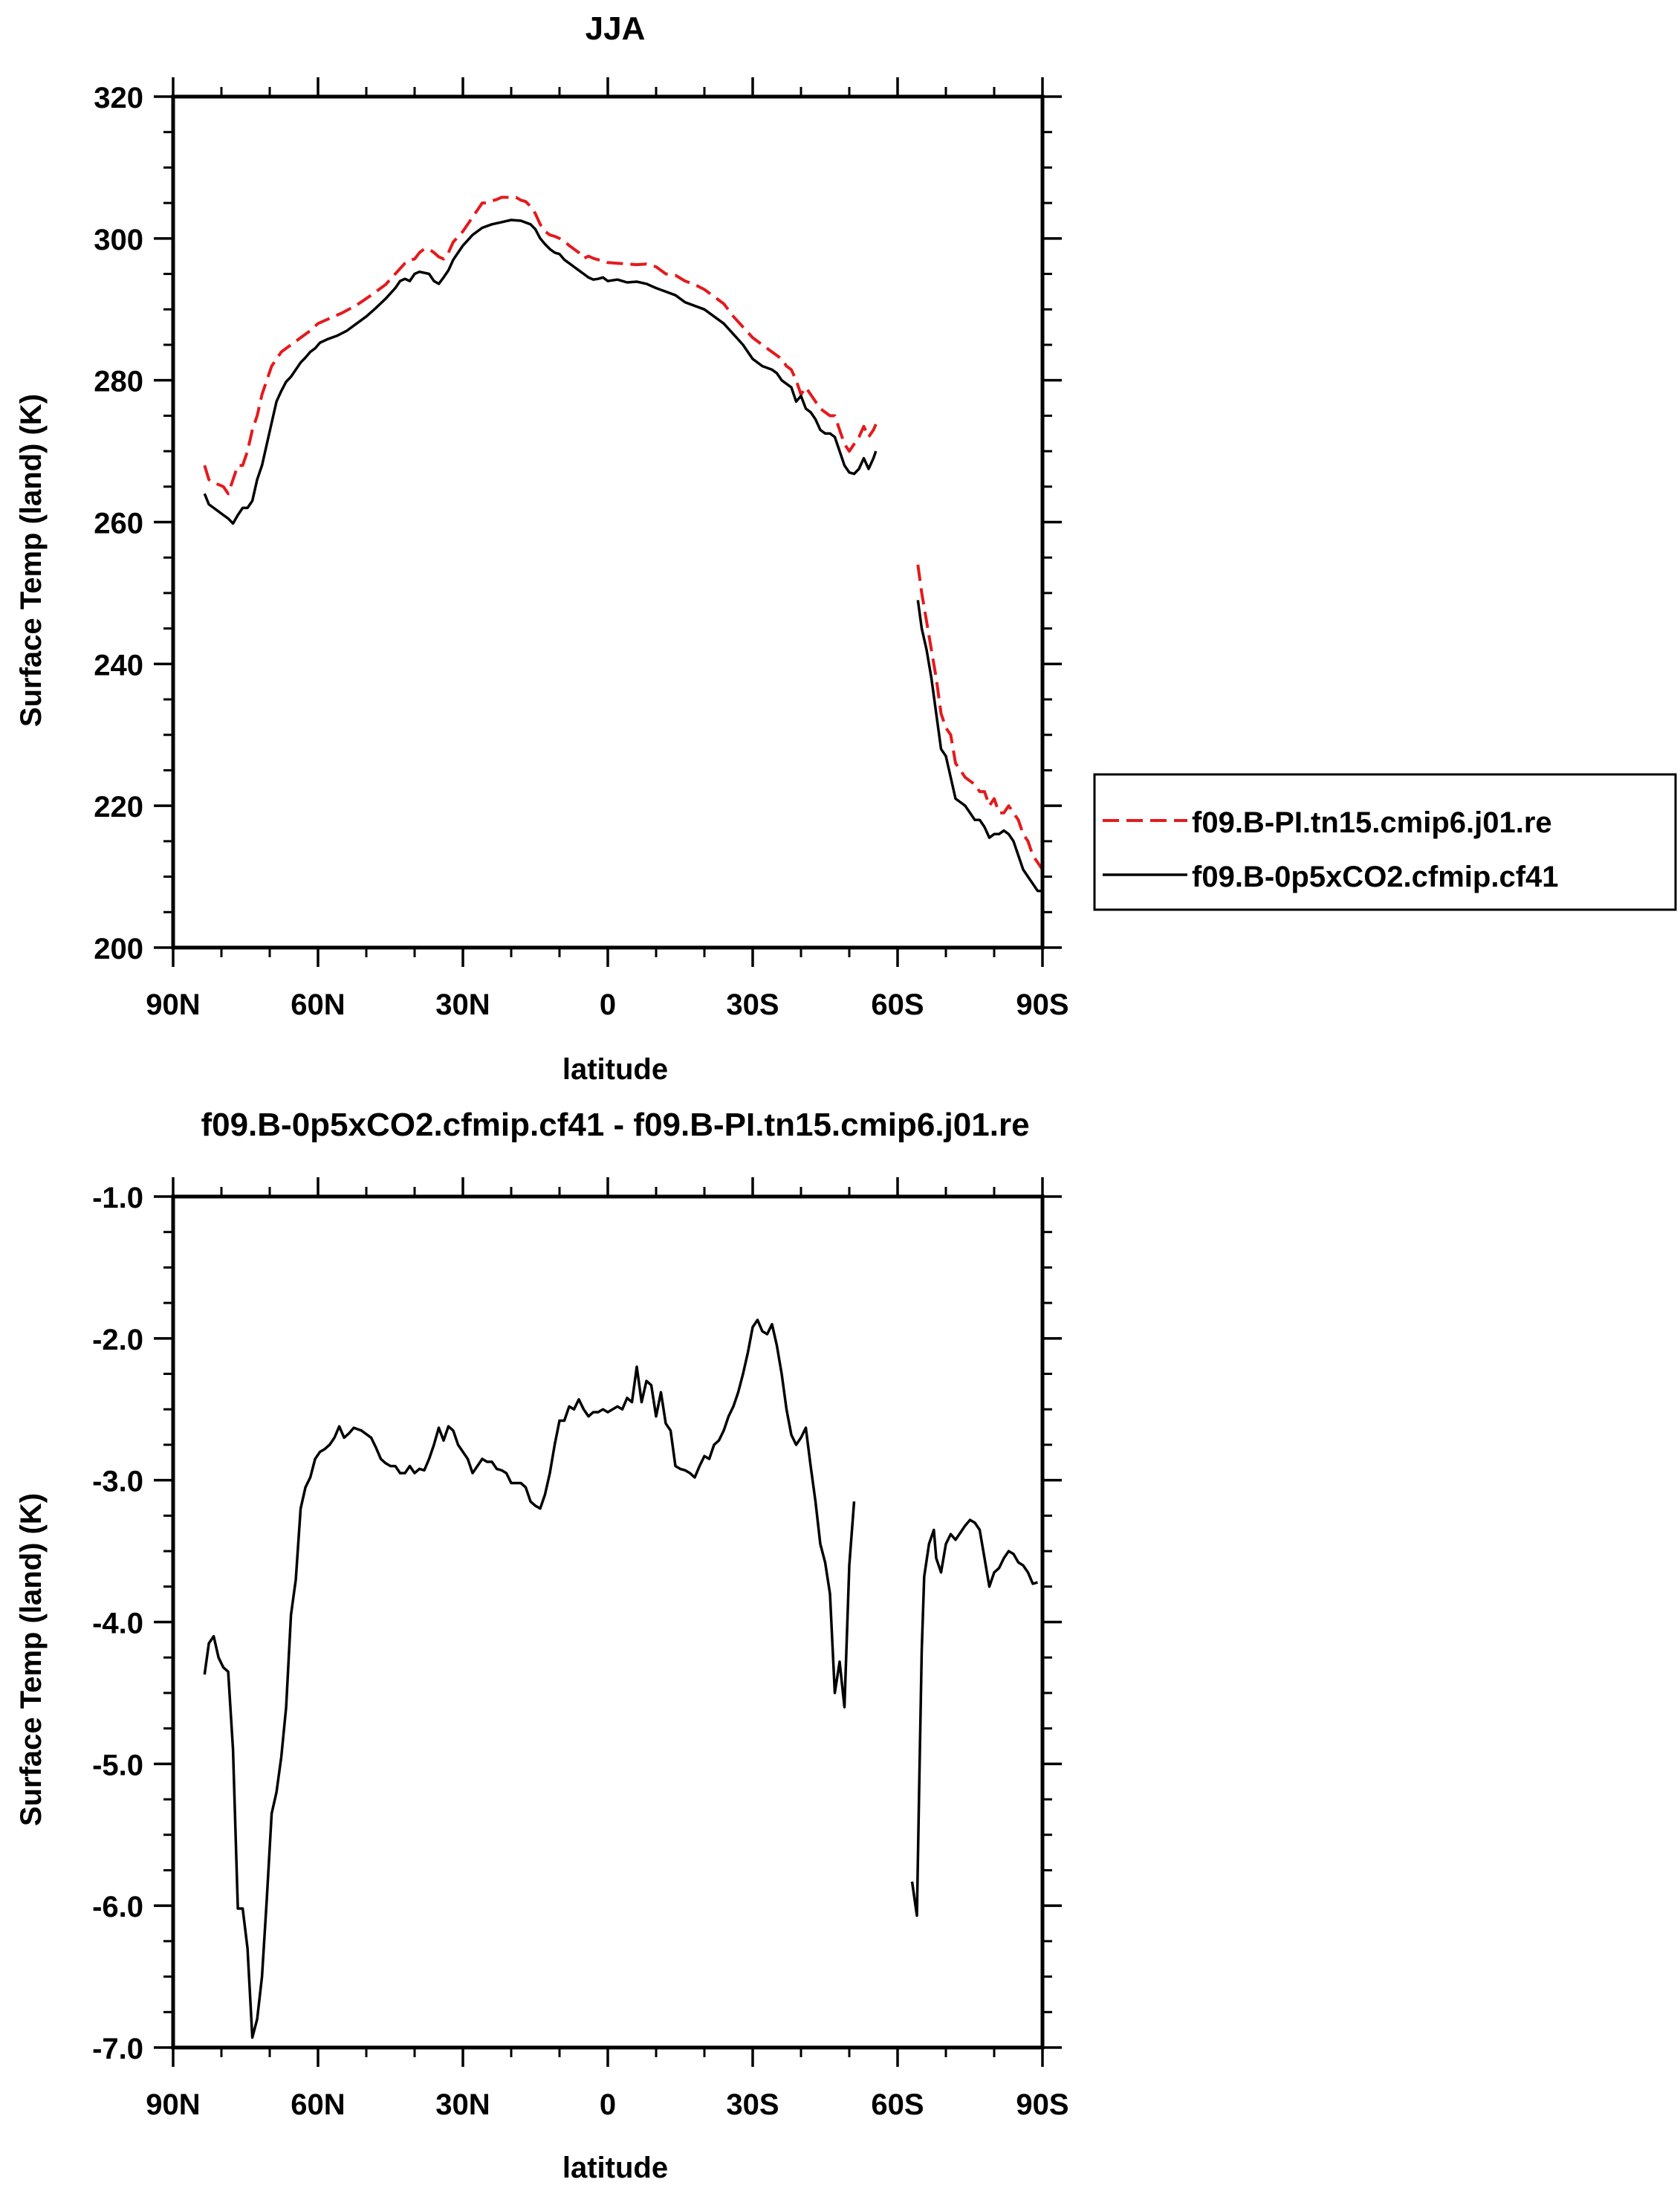 This screenshot has height=2188, width=1680. Describe the element at coordinates (118, 2049) in the screenshot. I see `y-tick-label: -7.0` at that location.